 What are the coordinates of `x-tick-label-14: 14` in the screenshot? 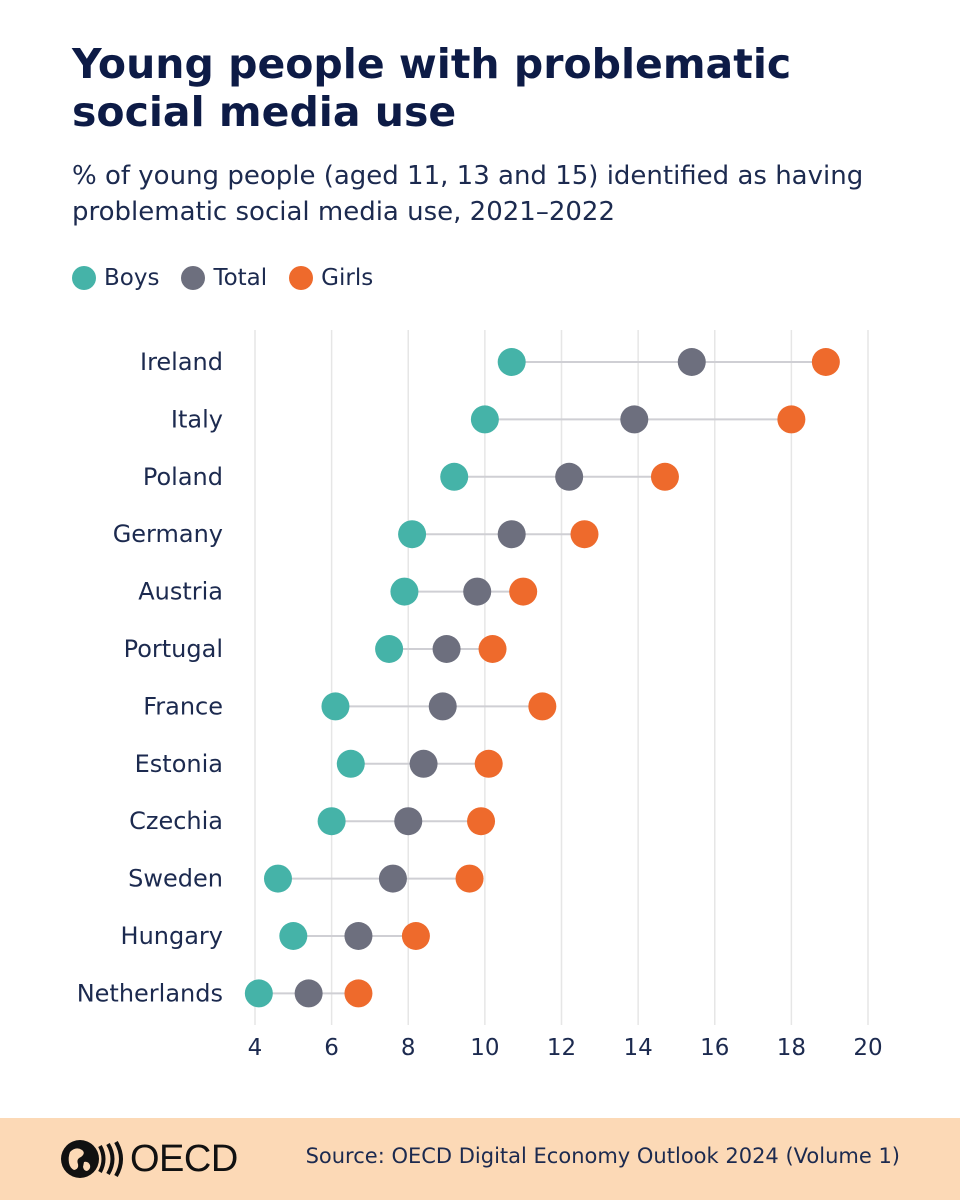 It's located at (637, 1048).